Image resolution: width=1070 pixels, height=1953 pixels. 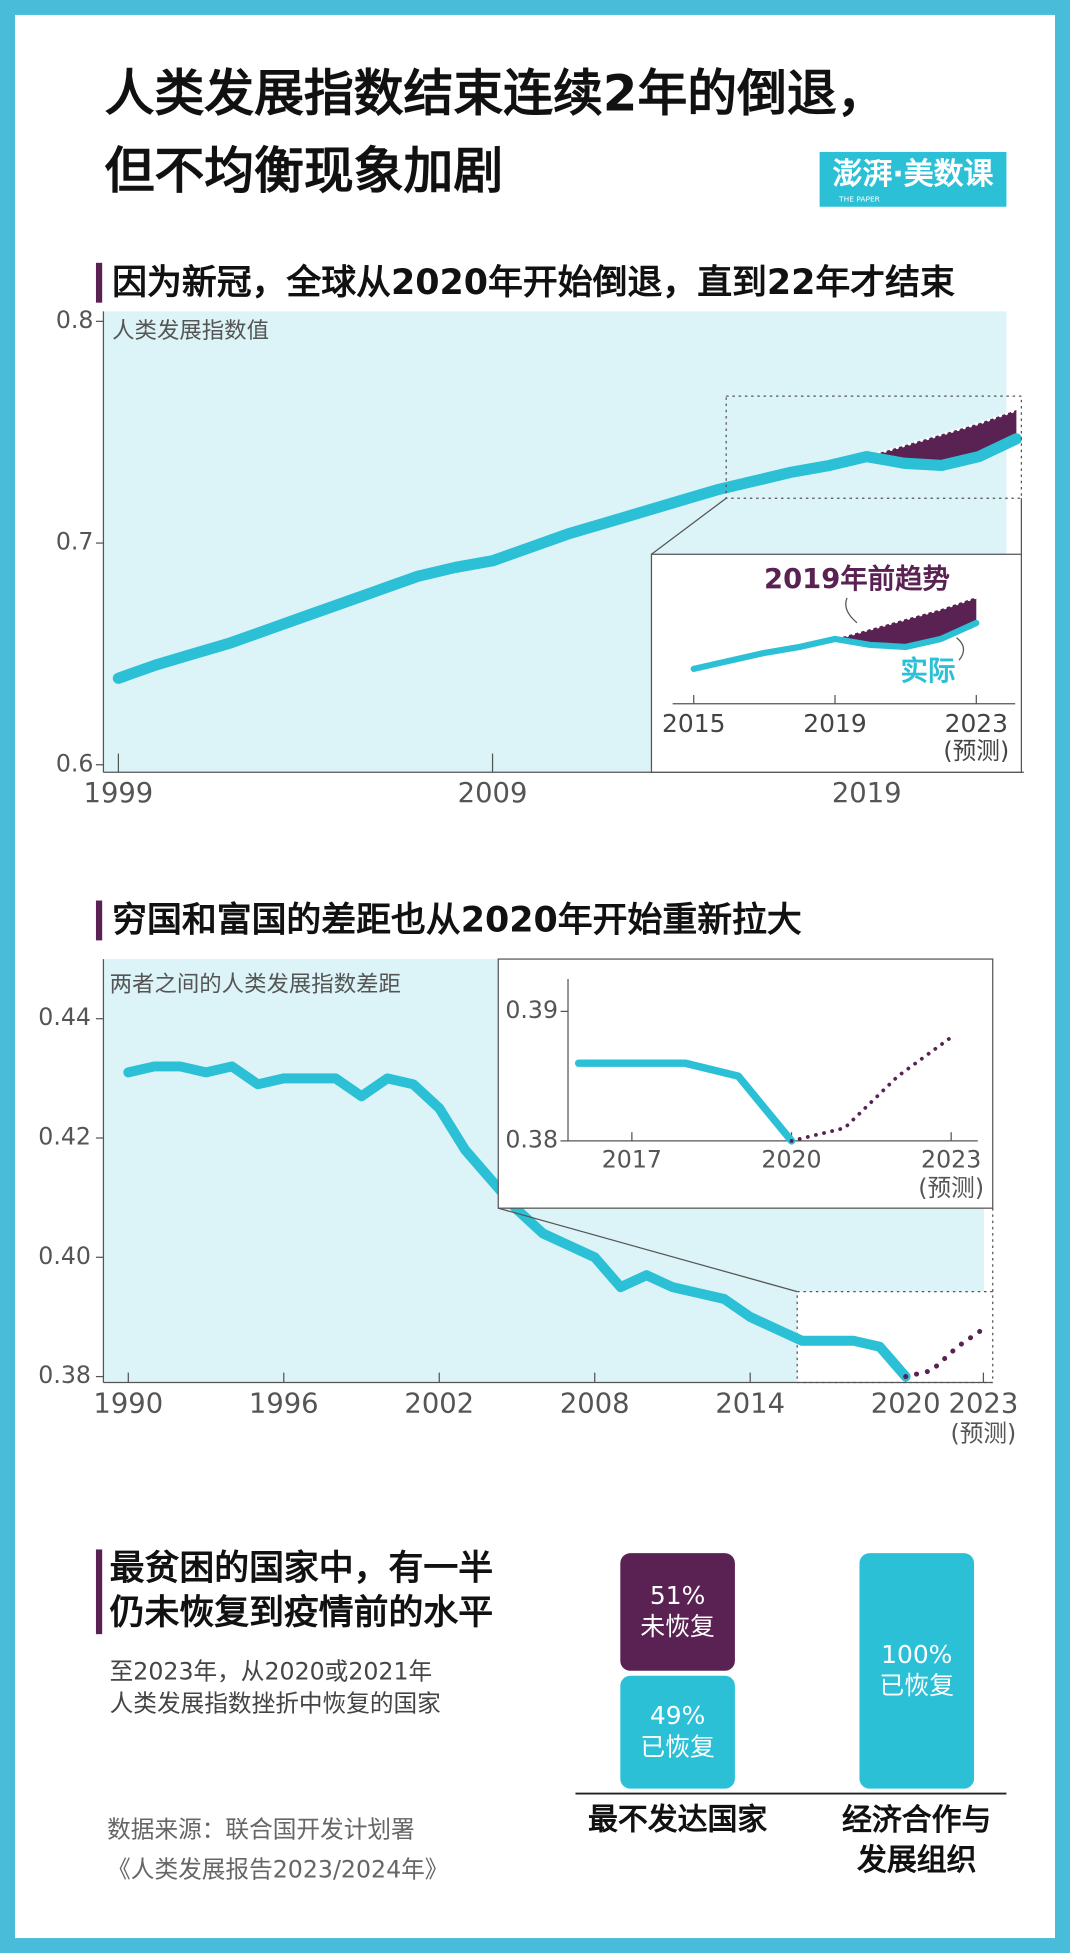 What do you see at coordinates (913, 174) in the screenshot?
I see `logo: 澎湃·美数课` at bounding box center [913, 174].